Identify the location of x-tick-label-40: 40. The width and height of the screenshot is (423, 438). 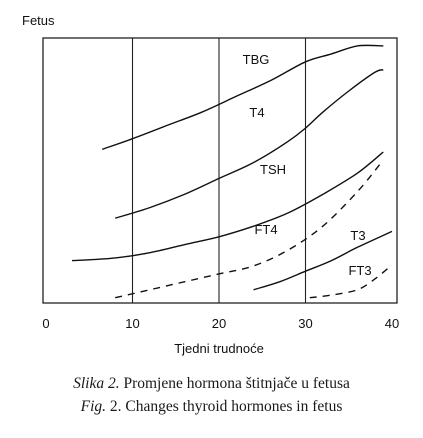
(392, 323).